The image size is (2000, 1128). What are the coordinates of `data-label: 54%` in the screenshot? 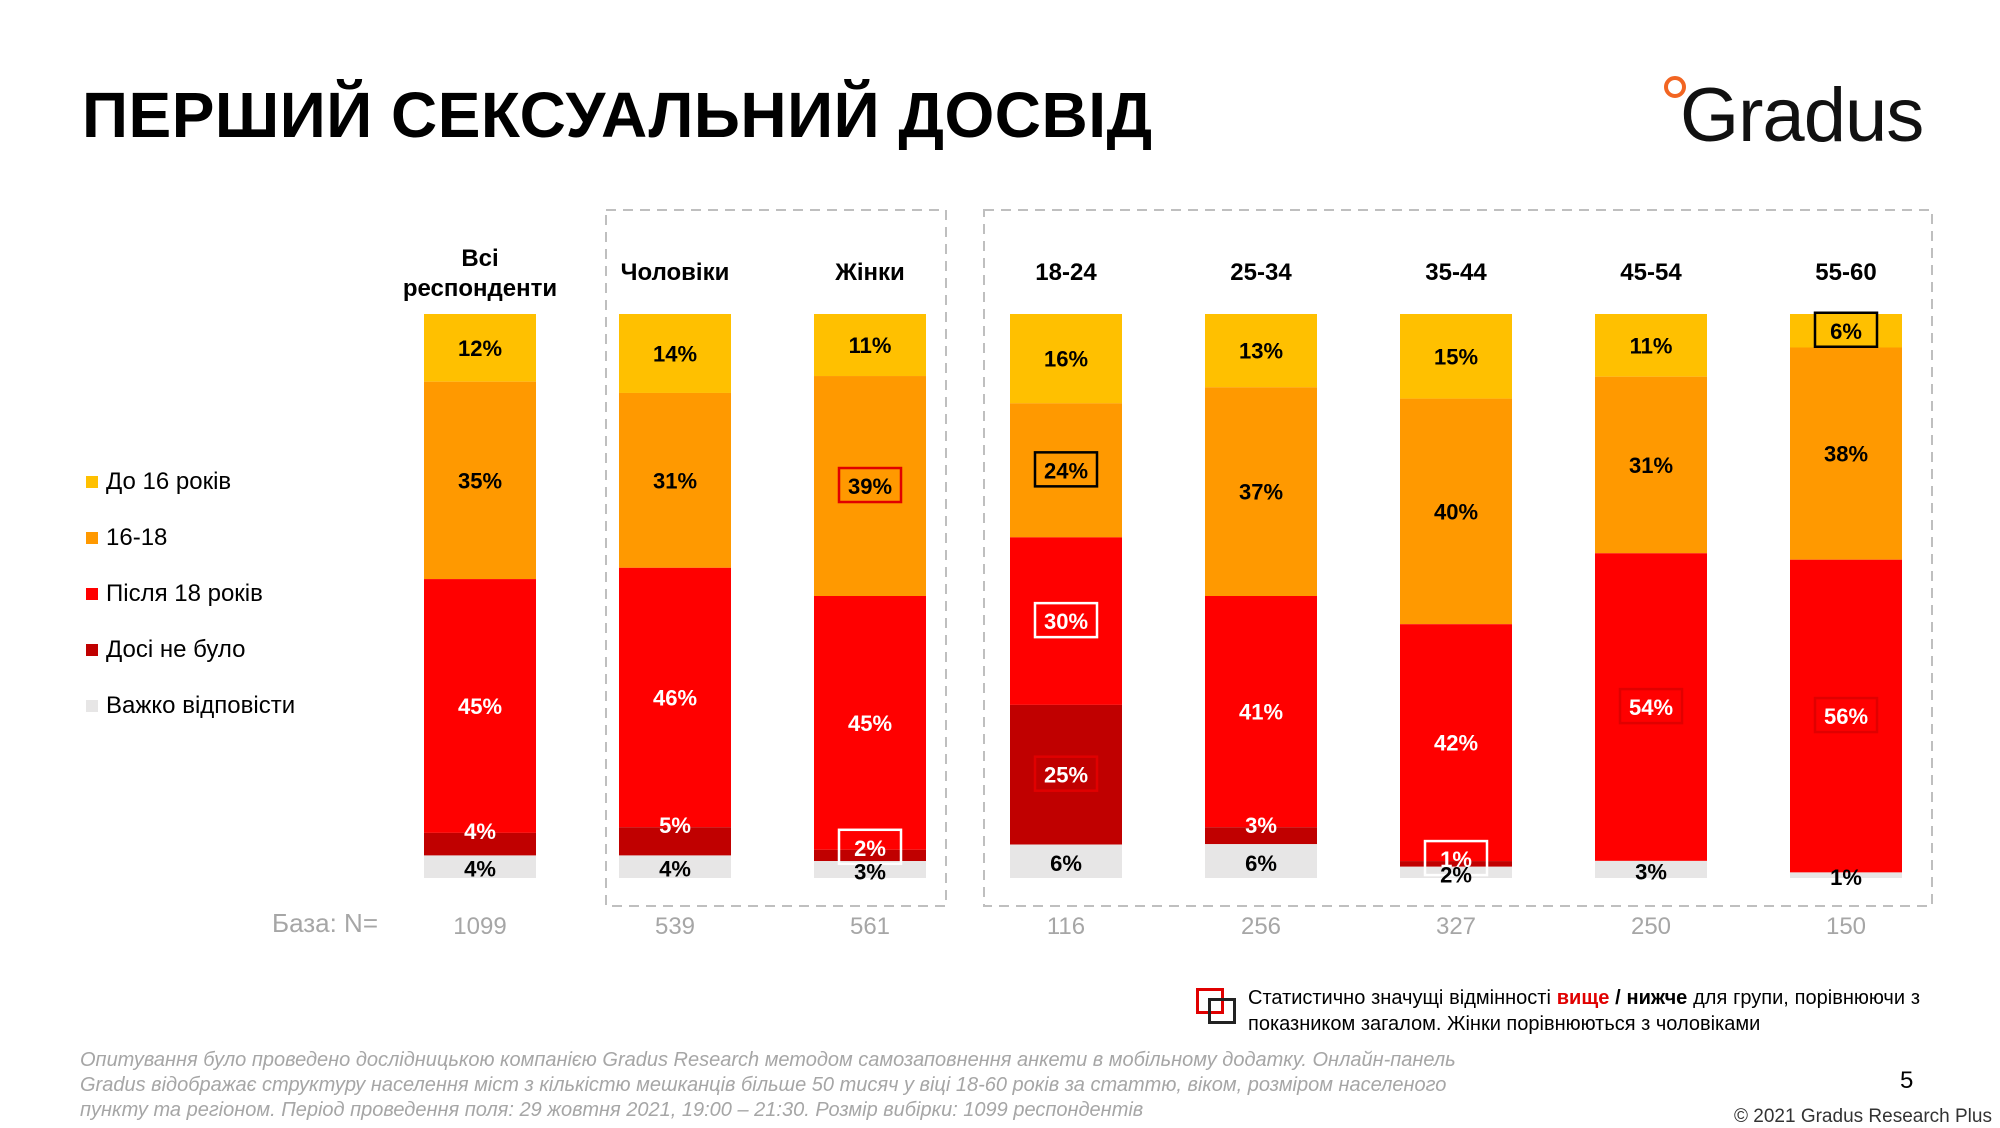 It's located at (1651, 707).